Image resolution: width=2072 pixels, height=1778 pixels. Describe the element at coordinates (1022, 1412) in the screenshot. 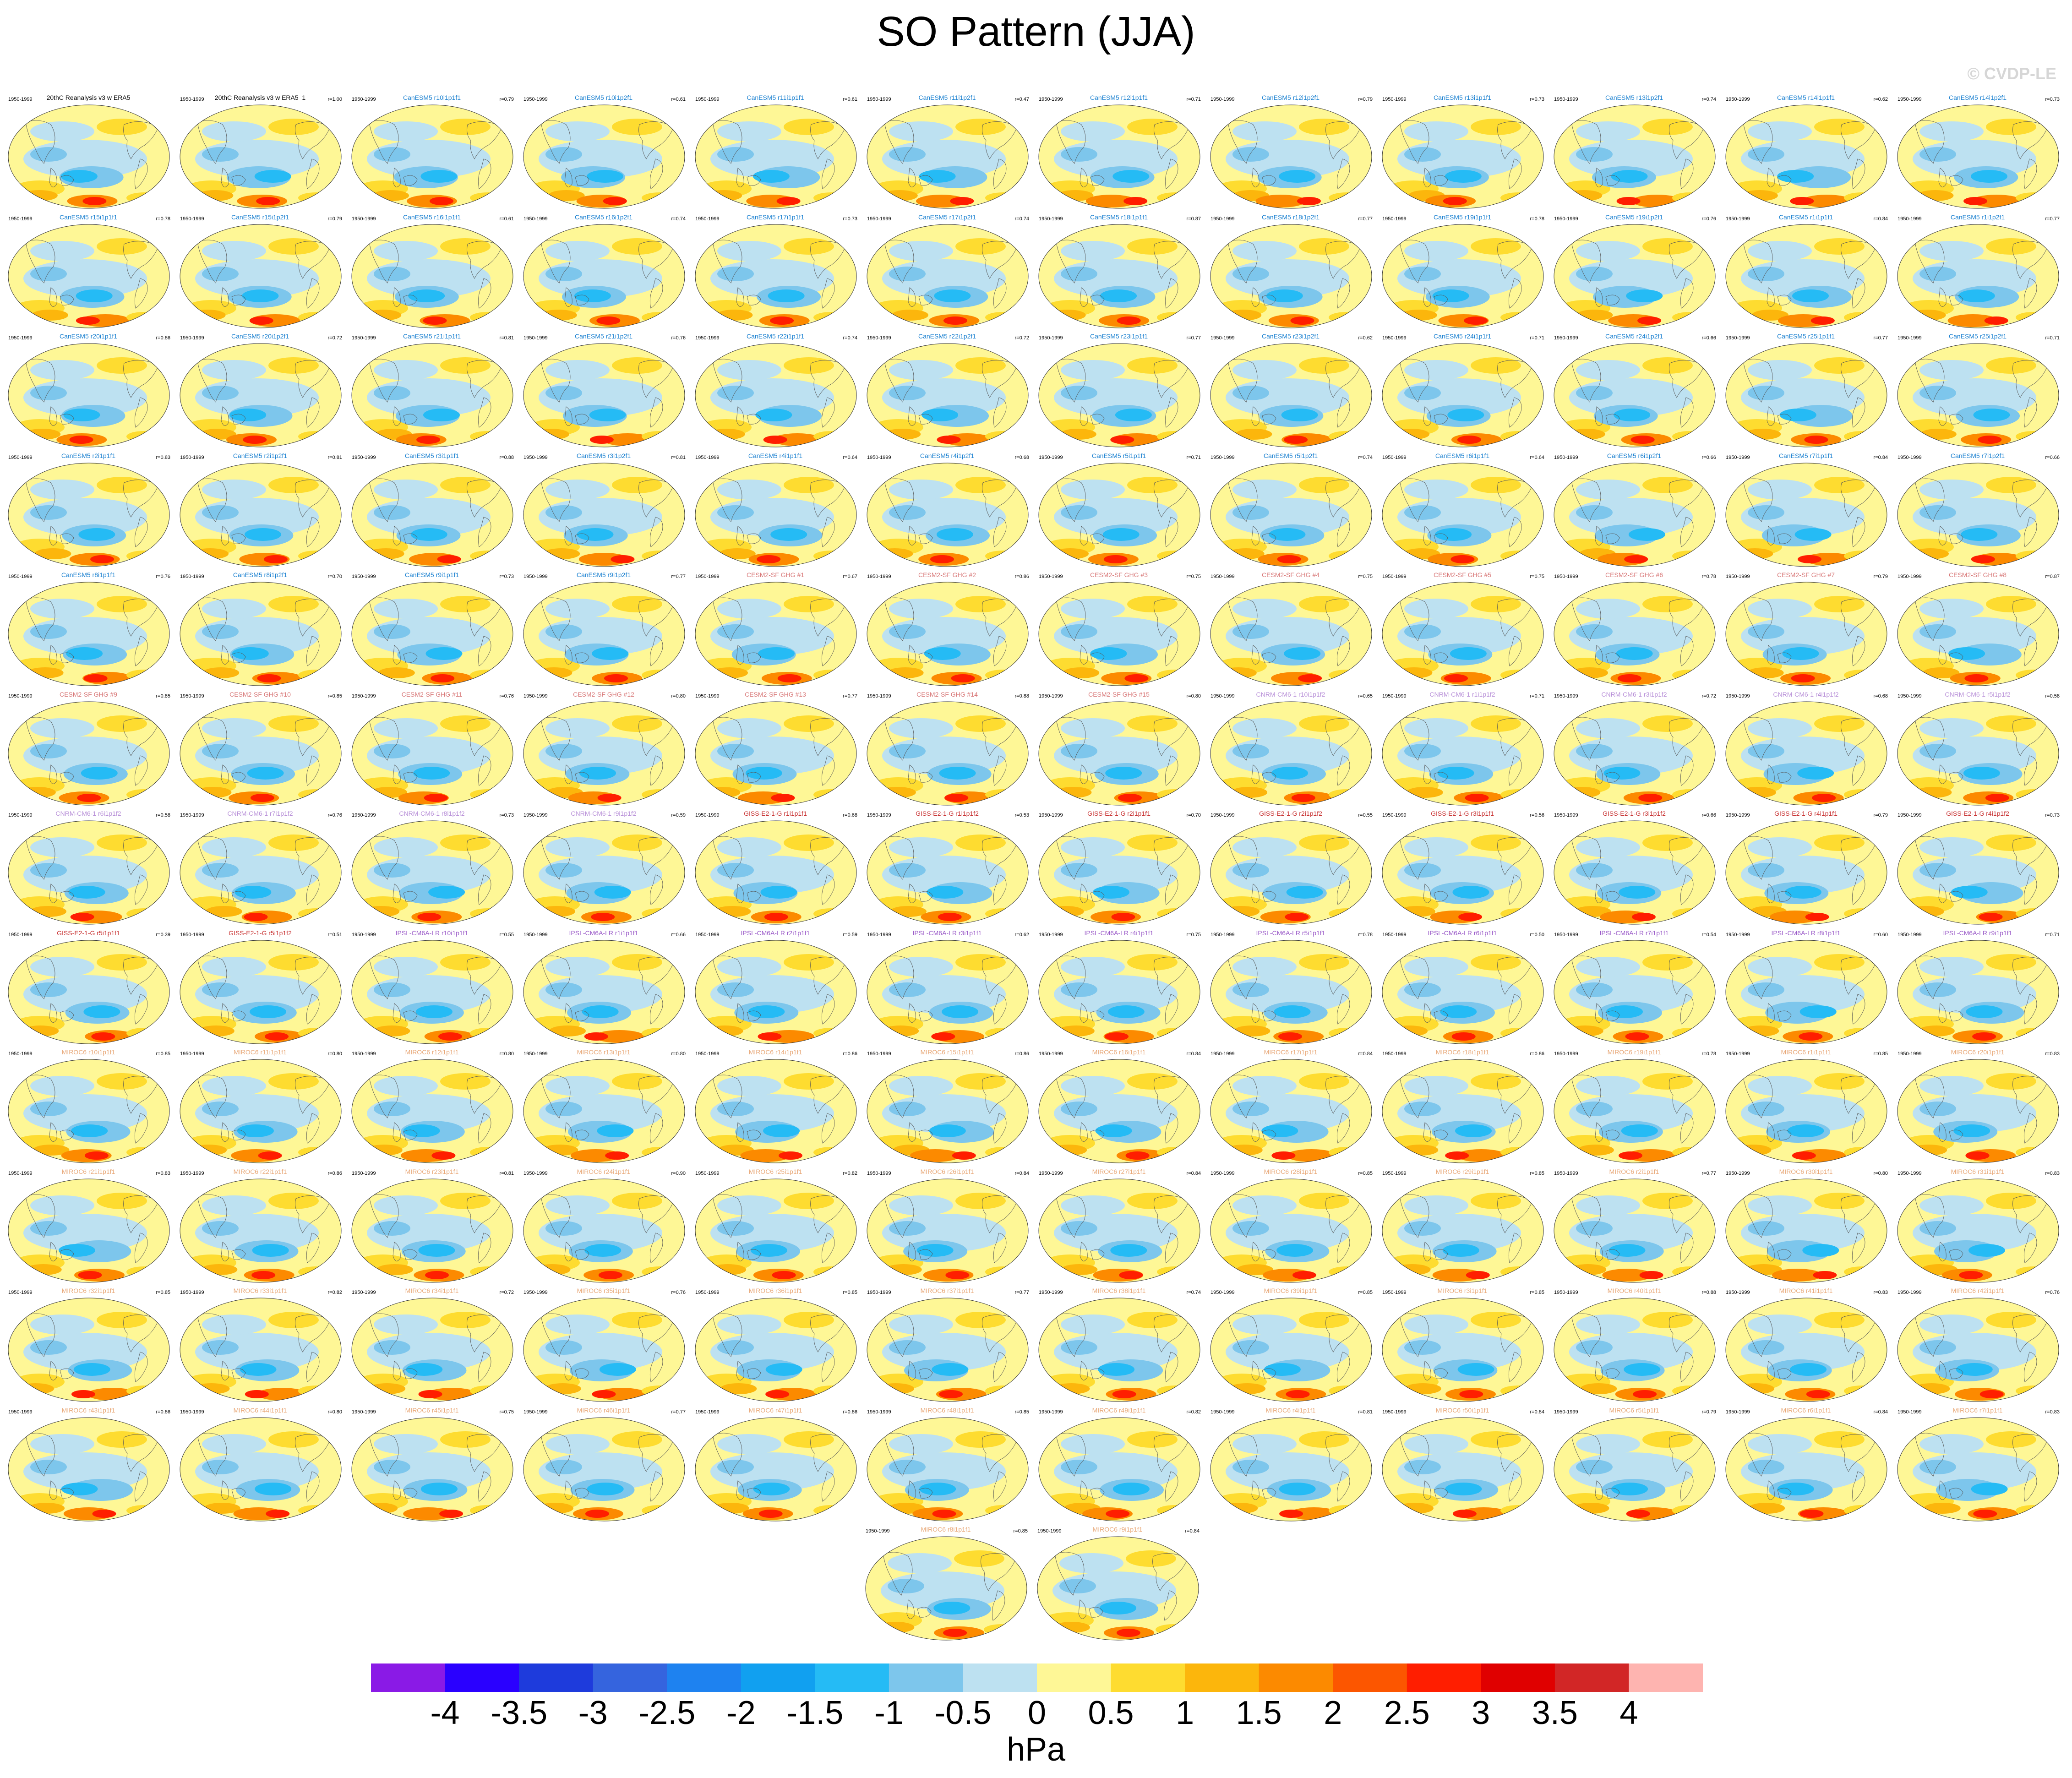

I see `panel-correlation: r=0.85` at that location.